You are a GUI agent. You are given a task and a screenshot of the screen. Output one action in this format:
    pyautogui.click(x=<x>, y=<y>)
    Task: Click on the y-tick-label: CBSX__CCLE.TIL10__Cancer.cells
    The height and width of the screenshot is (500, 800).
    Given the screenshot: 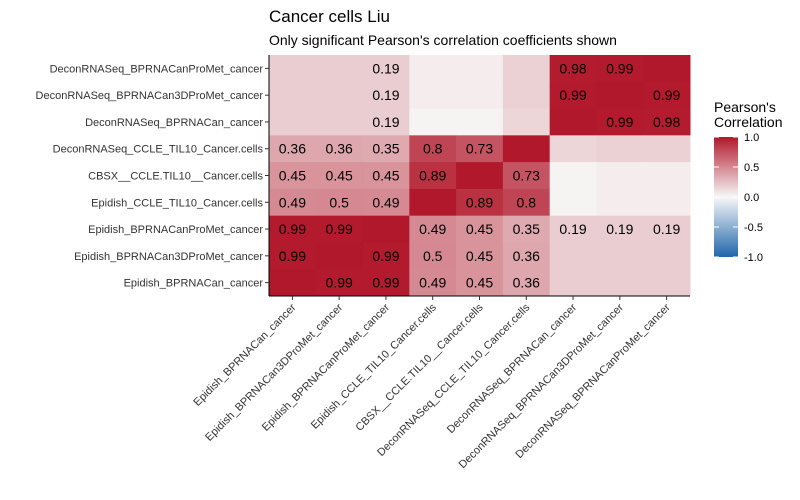 What is the action you would take?
    pyautogui.click(x=175, y=177)
    